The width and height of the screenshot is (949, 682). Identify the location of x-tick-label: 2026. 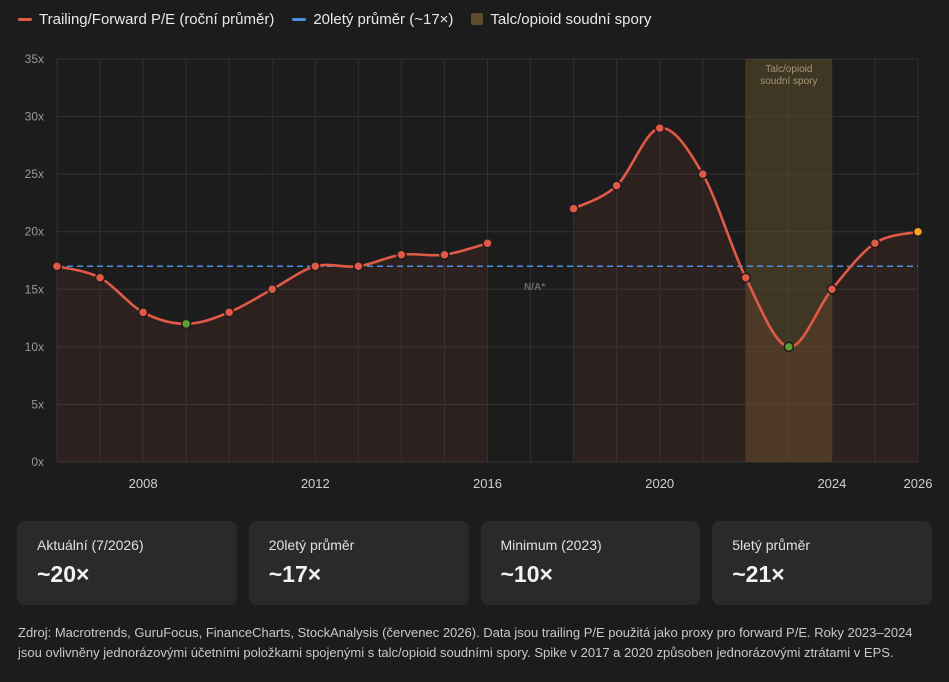
(918, 483).